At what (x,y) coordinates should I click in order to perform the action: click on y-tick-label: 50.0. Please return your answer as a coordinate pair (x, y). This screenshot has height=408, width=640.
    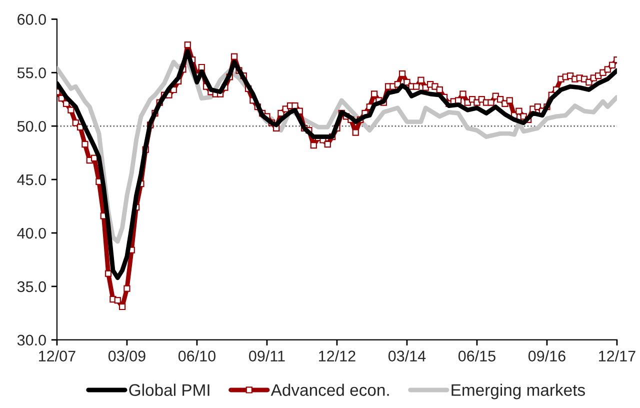
    Looking at the image, I should click on (31, 126).